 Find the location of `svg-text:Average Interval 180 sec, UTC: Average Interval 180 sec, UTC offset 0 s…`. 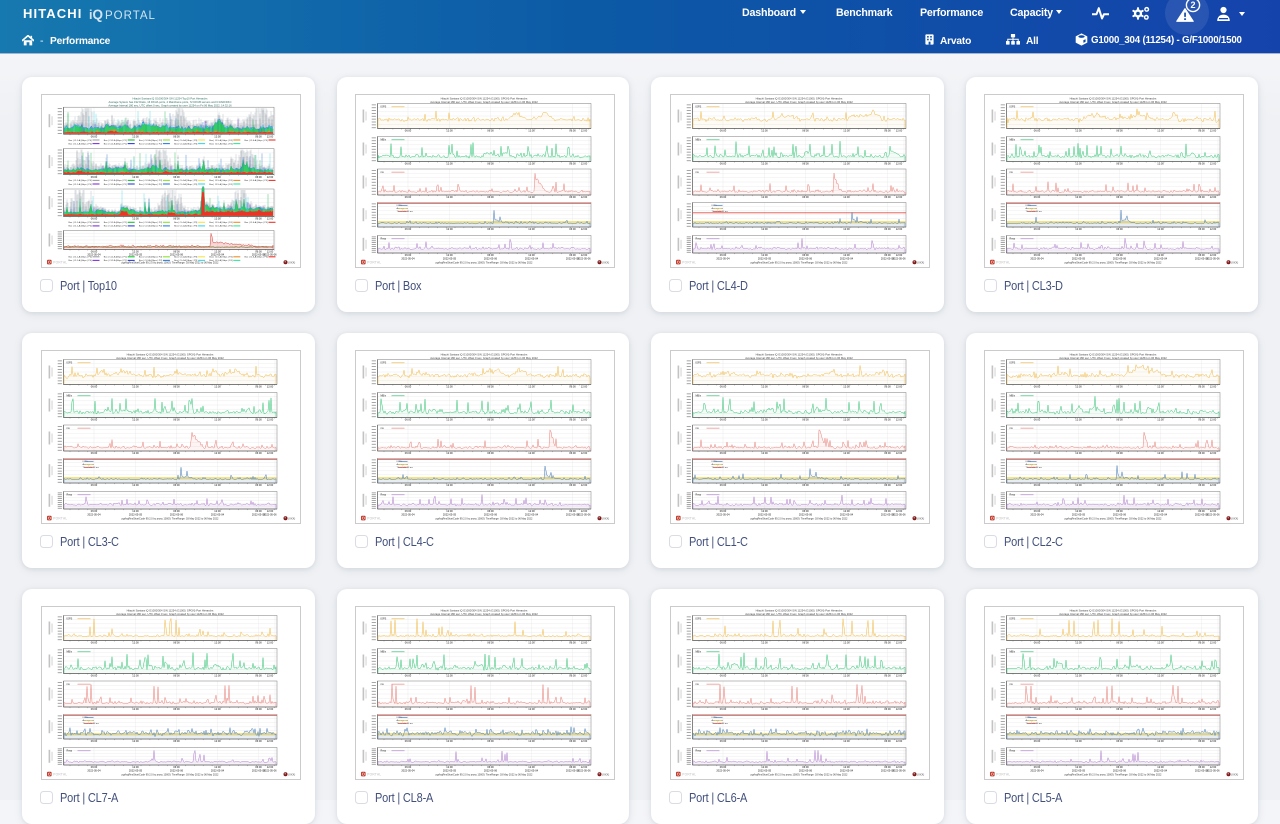

svg-text:Average Interval 180 sec, UTC: Average Interval 180 sec, UTC offset 0 s… is located at coordinates (170, 105).